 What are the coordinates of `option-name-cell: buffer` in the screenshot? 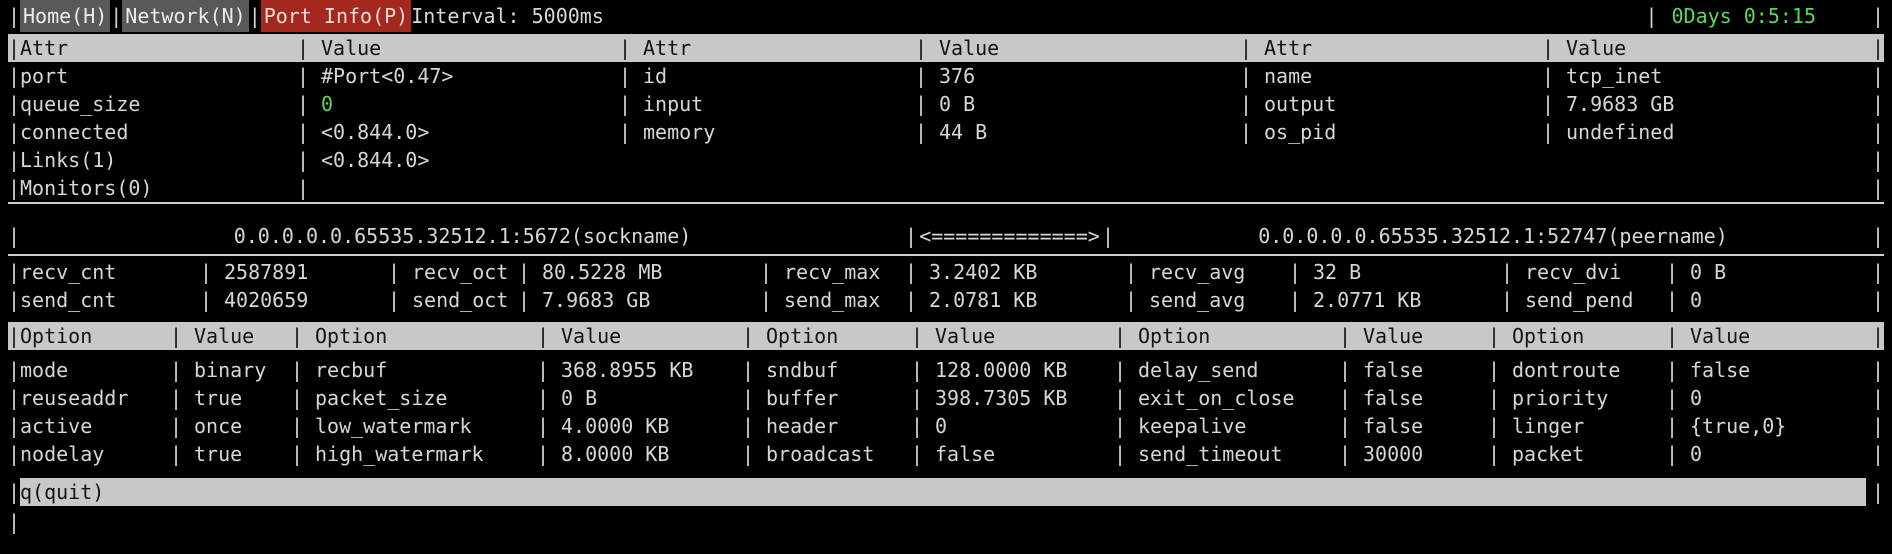 It's located at (802, 398).